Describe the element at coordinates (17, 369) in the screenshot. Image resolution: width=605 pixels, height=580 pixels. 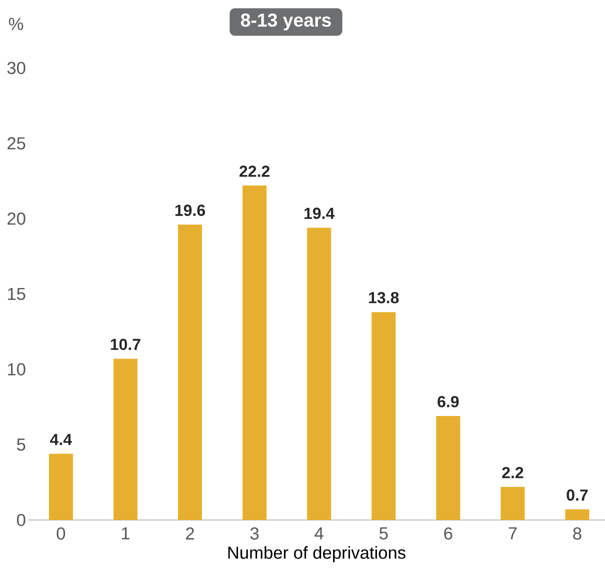
I see `y-tick-label: 10` at that location.